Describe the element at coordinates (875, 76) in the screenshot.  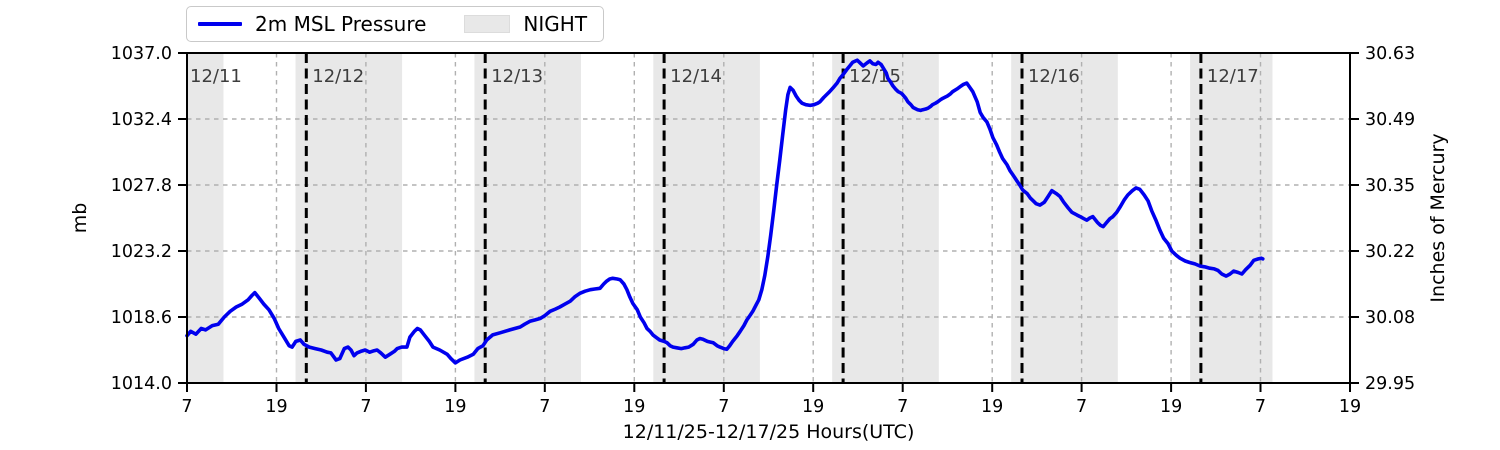
I see `date-label: 12/15` at that location.